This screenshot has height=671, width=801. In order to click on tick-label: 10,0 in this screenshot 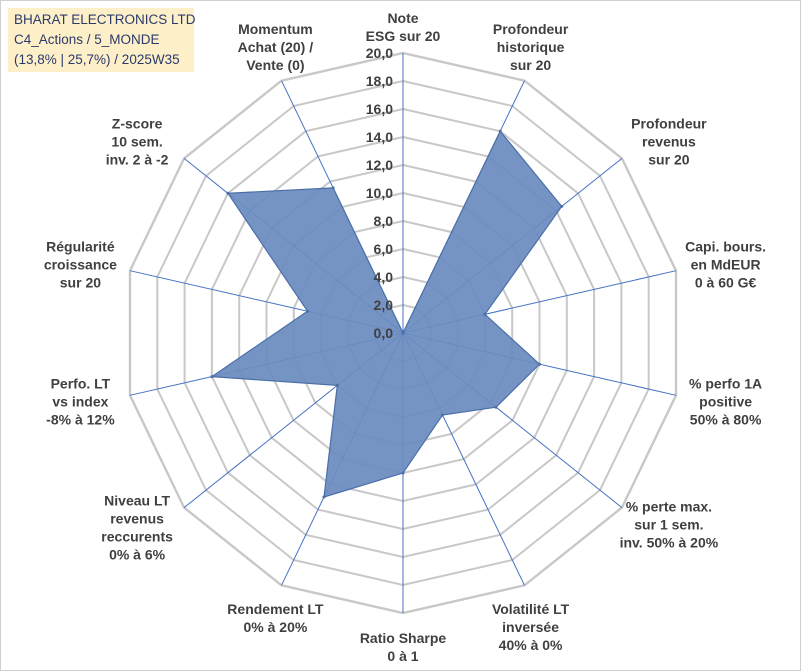, I will do `click(379, 193)`.